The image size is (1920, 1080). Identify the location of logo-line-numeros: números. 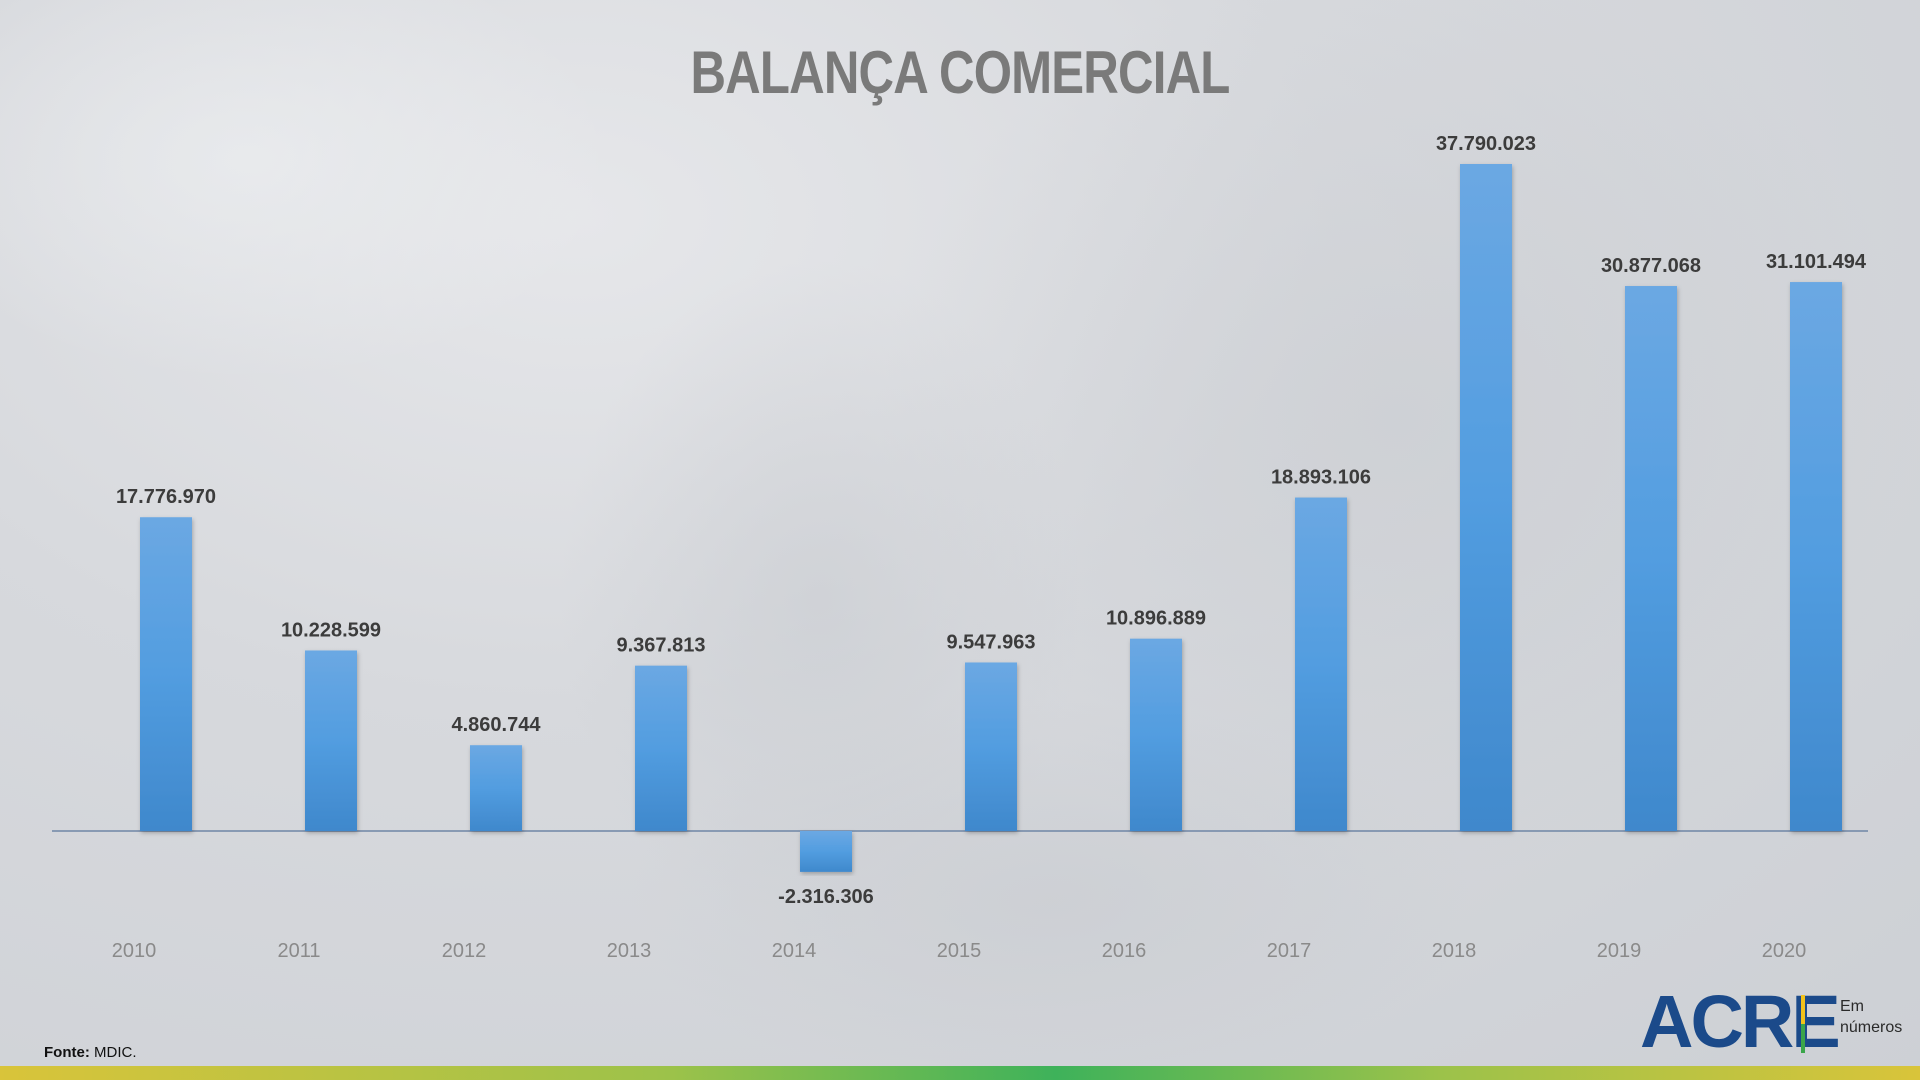
(1871, 1027).